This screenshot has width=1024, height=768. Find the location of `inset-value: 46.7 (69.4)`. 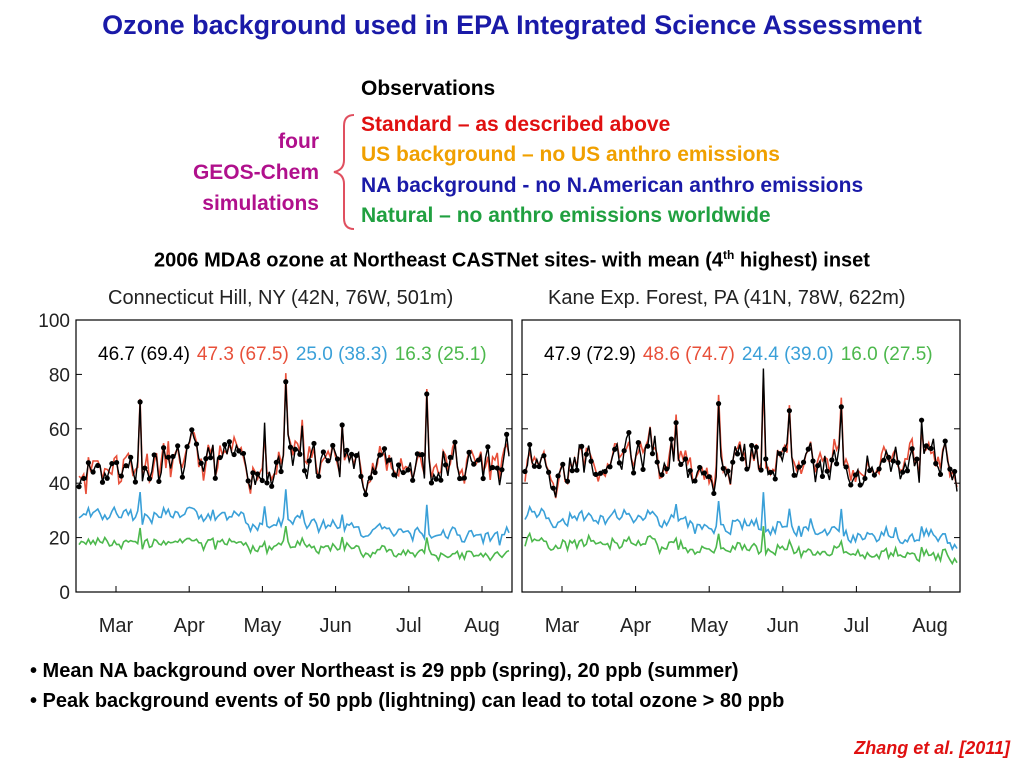

inset-value: 46.7 (69.4) is located at coordinates (144, 354).